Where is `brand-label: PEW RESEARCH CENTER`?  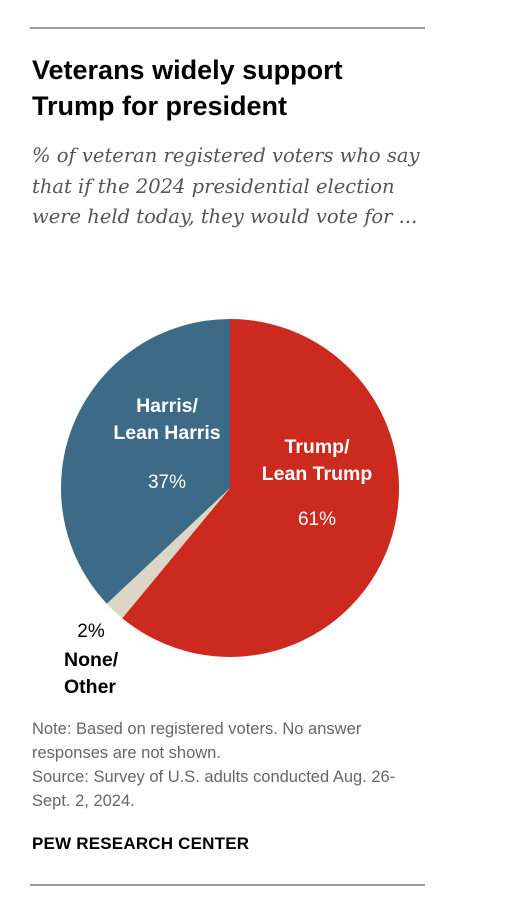
brand-label: PEW RESEARCH CENTER is located at coordinates (141, 843).